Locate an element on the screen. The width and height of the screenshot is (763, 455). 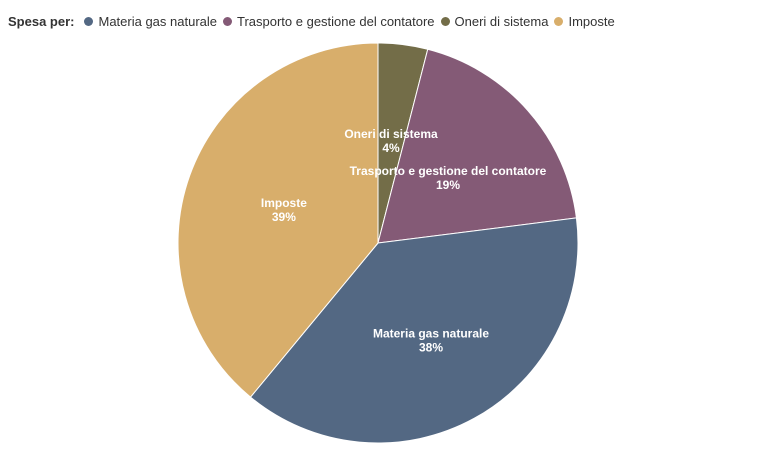
slice-value-label-1: 19% is located at coordinates (448, 185).